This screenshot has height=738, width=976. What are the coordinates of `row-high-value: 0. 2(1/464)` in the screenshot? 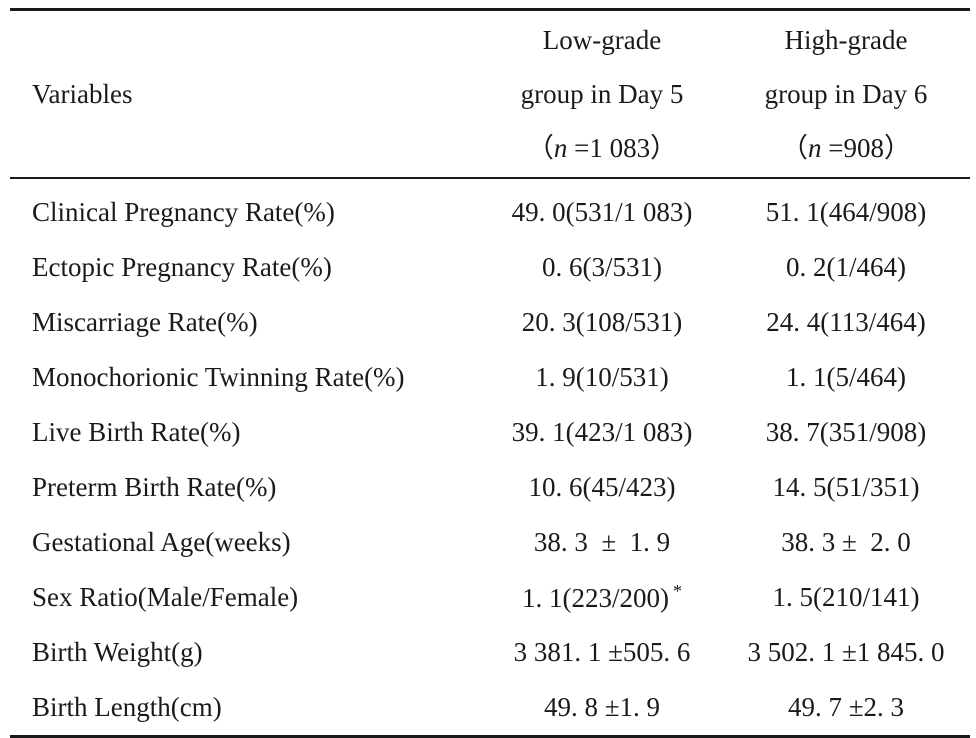 It's located at (846, 267).